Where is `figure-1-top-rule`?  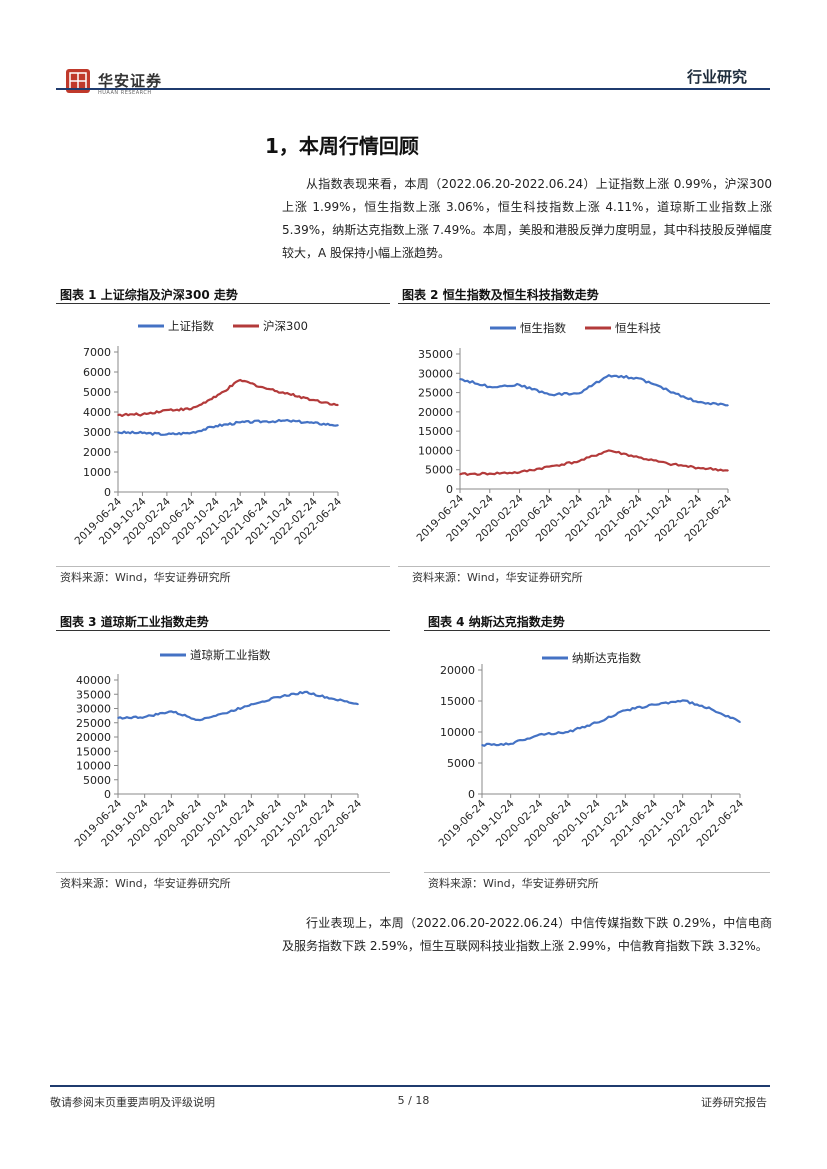
figure-1-top-rule is located at coordinates (223, 303).